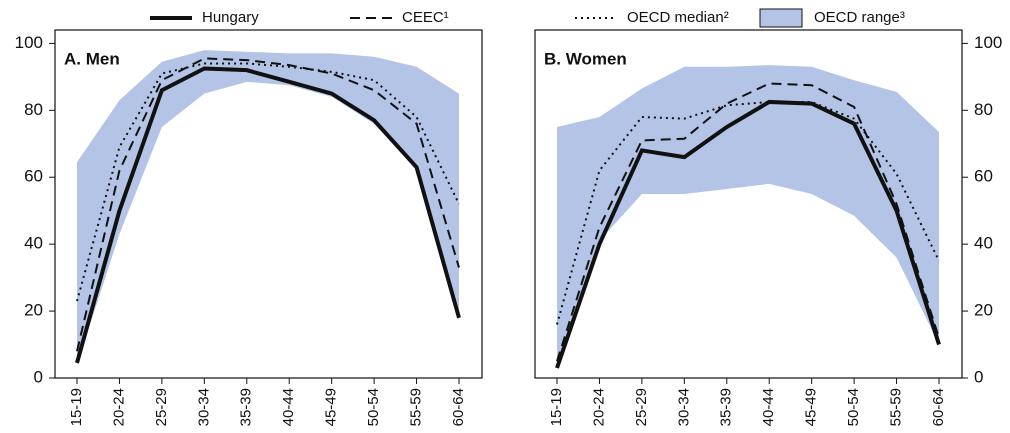 This screenshot has height=433, width=1010. I want to click on legend-label: OECD range³, so click(859, 17).